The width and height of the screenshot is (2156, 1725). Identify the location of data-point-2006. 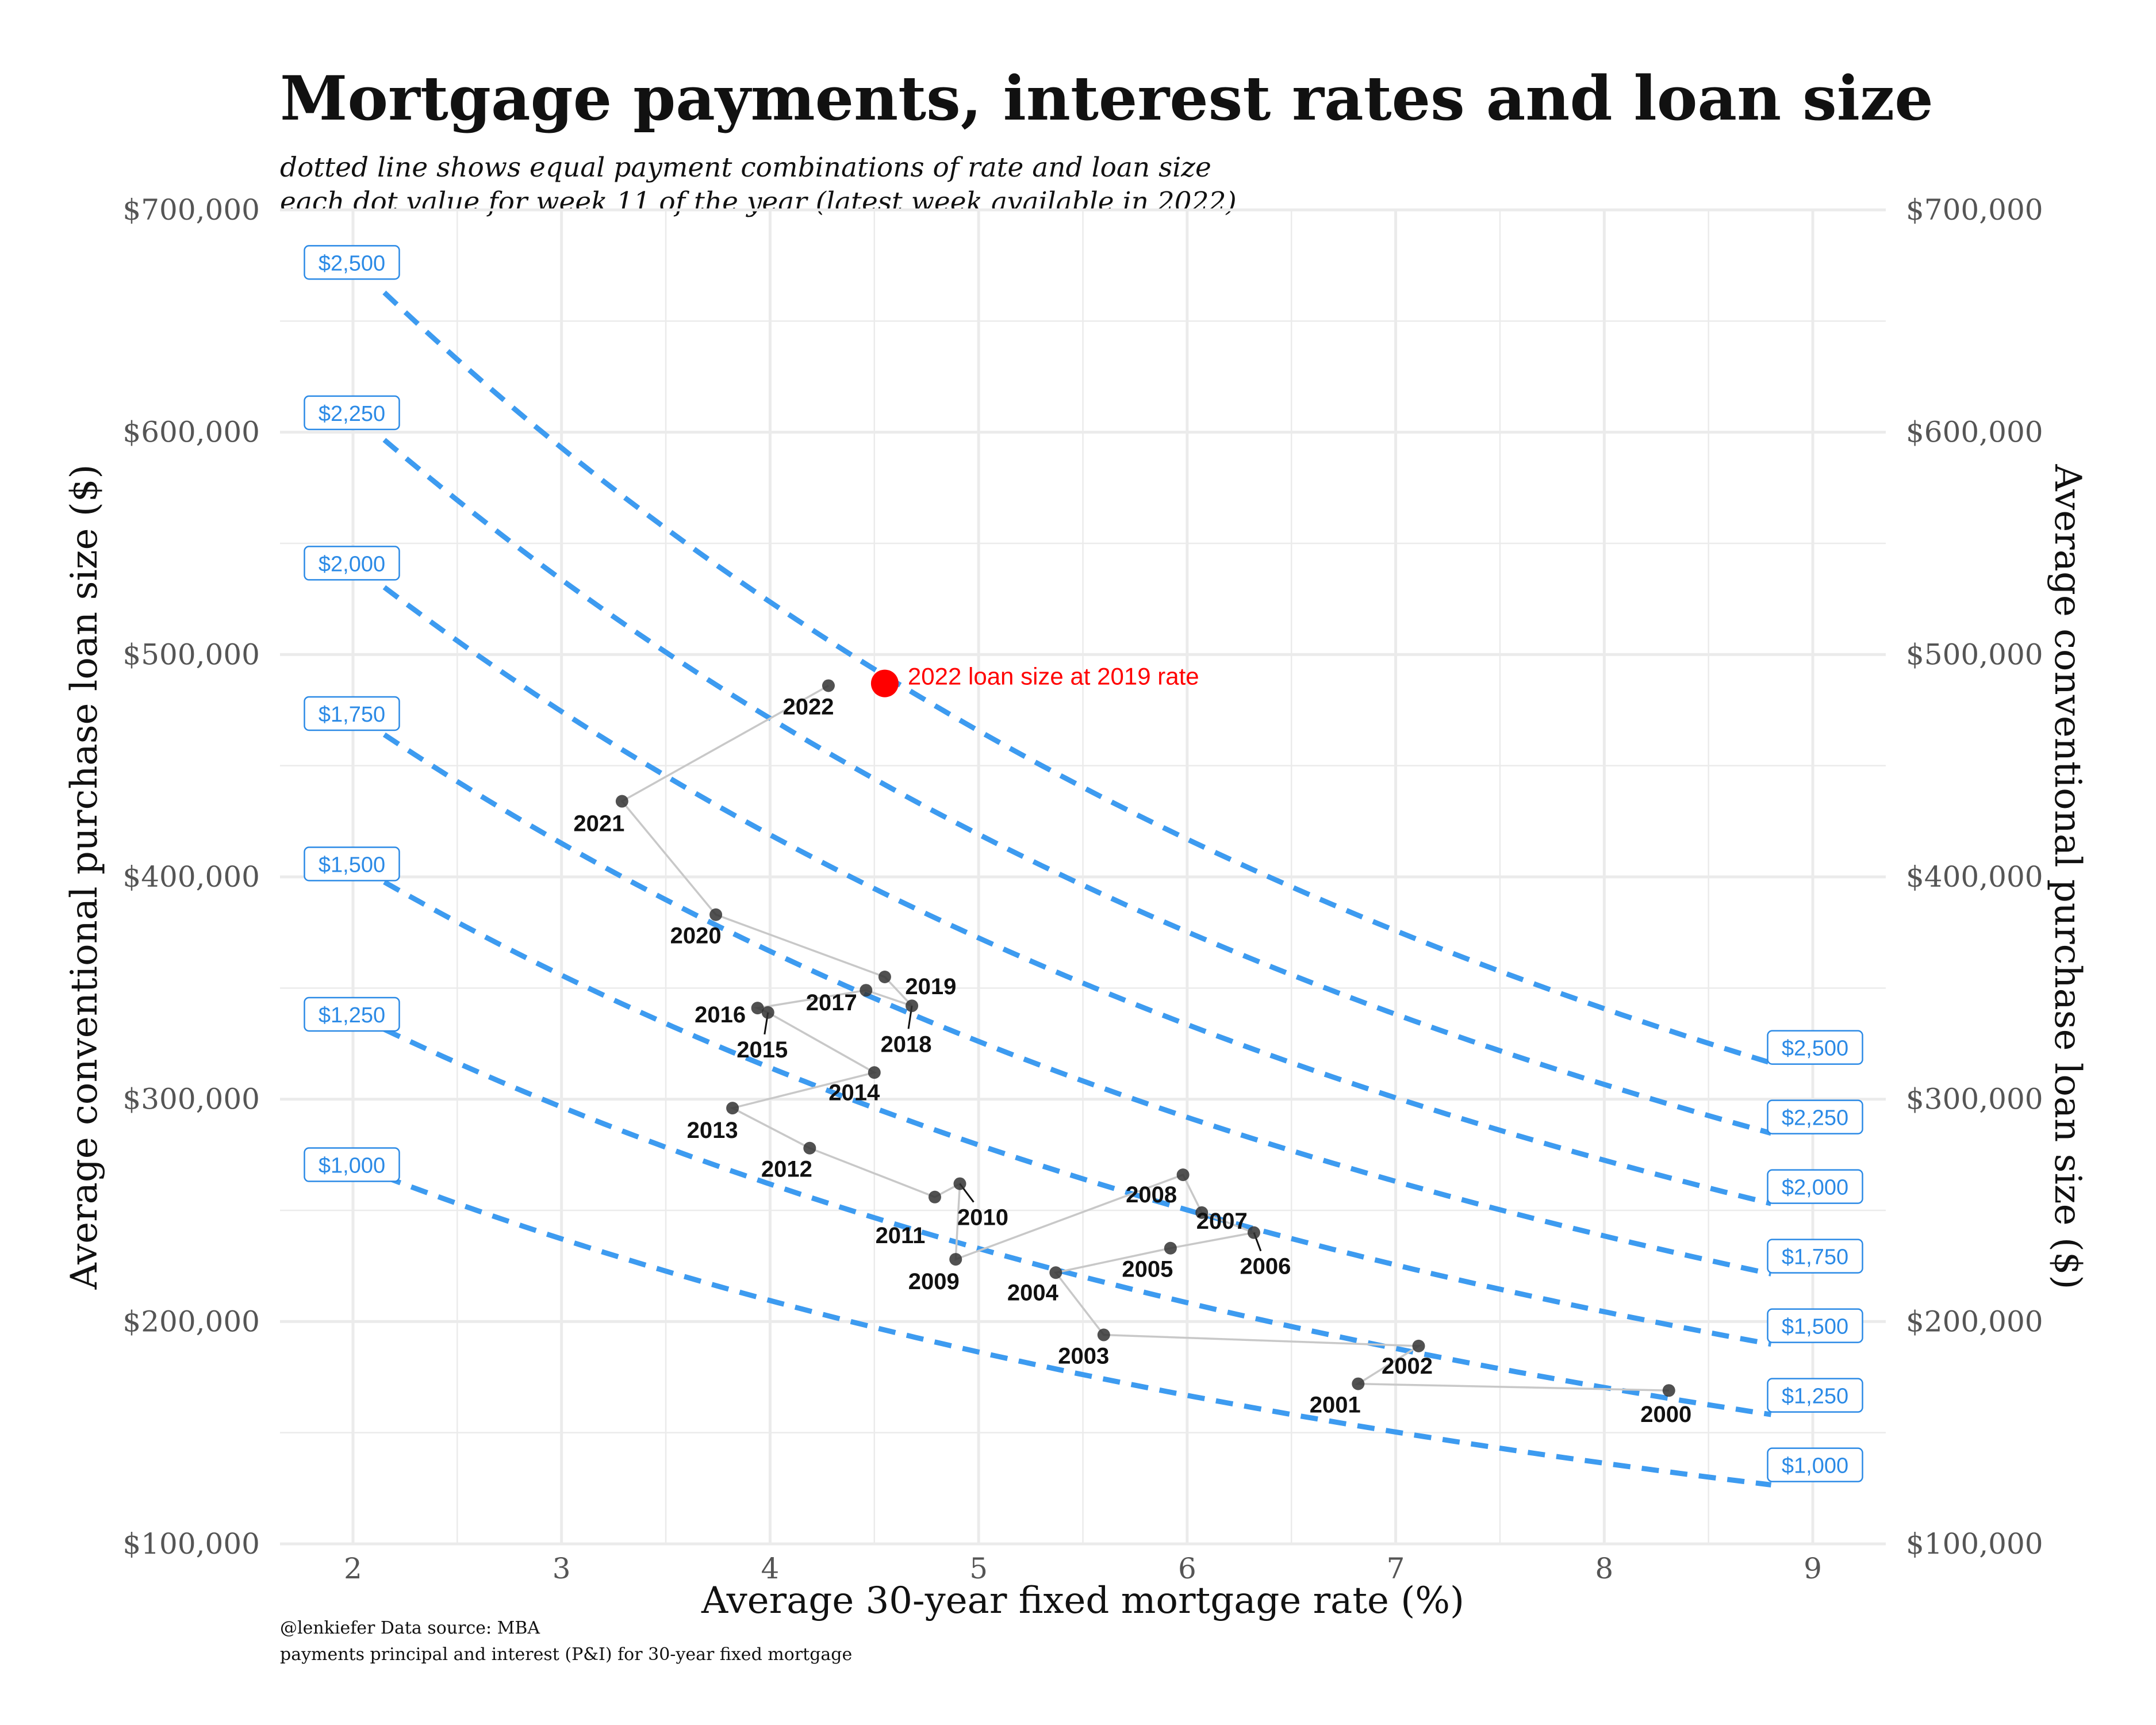
(1253, 1232).